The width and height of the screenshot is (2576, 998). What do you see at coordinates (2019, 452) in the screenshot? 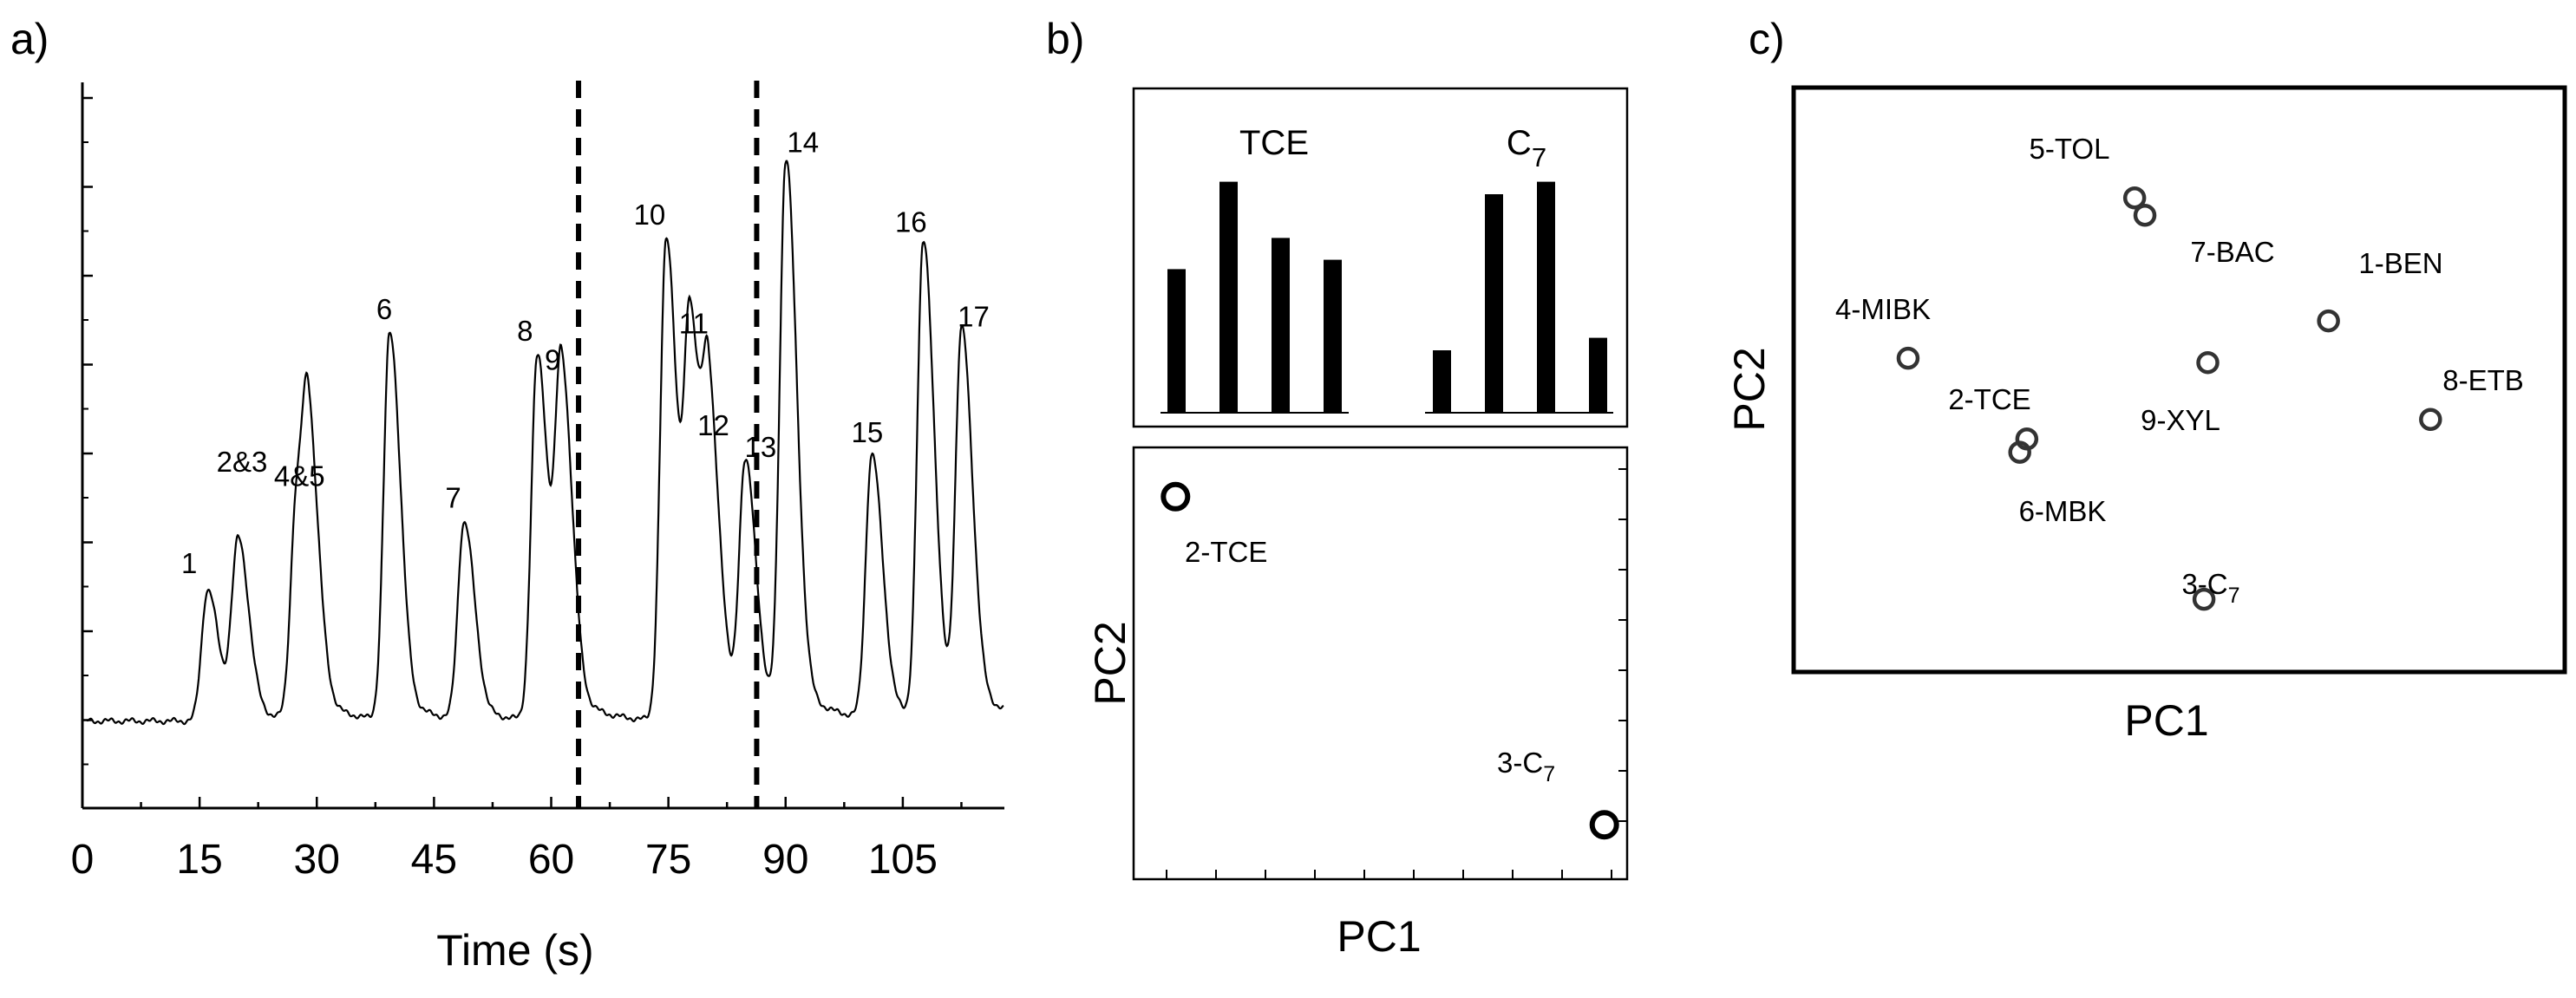
I see `scatter-large-point-5-tol` at bounding box center [2019, 452].